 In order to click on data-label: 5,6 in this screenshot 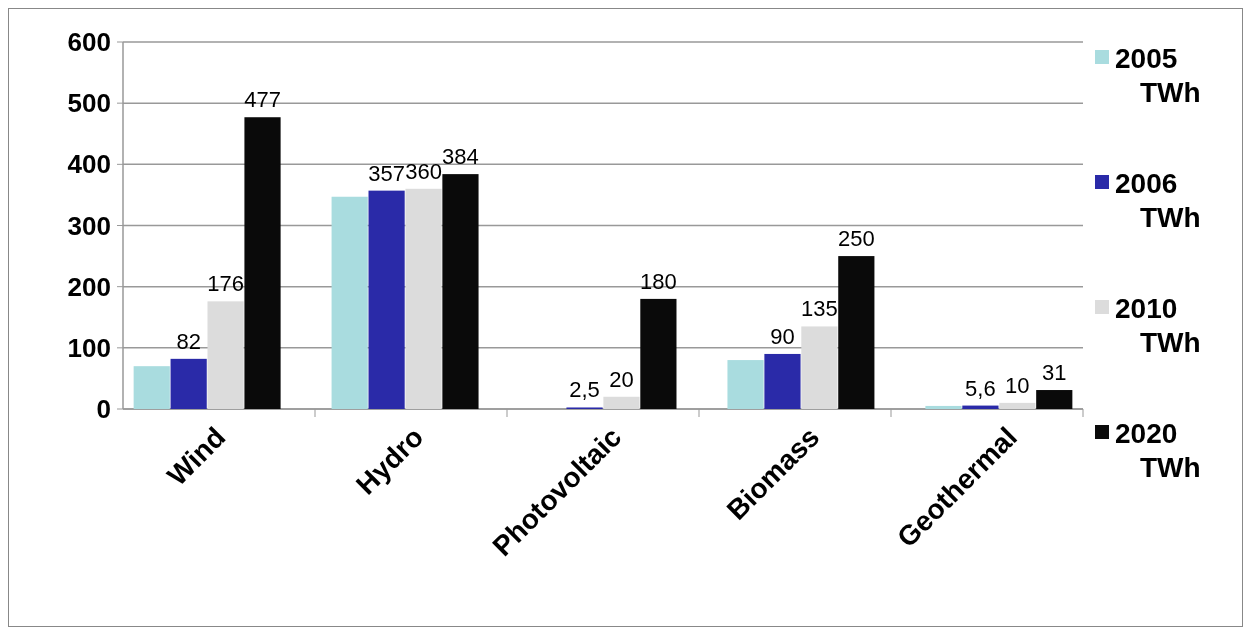, I will do `click(980, 388)`.